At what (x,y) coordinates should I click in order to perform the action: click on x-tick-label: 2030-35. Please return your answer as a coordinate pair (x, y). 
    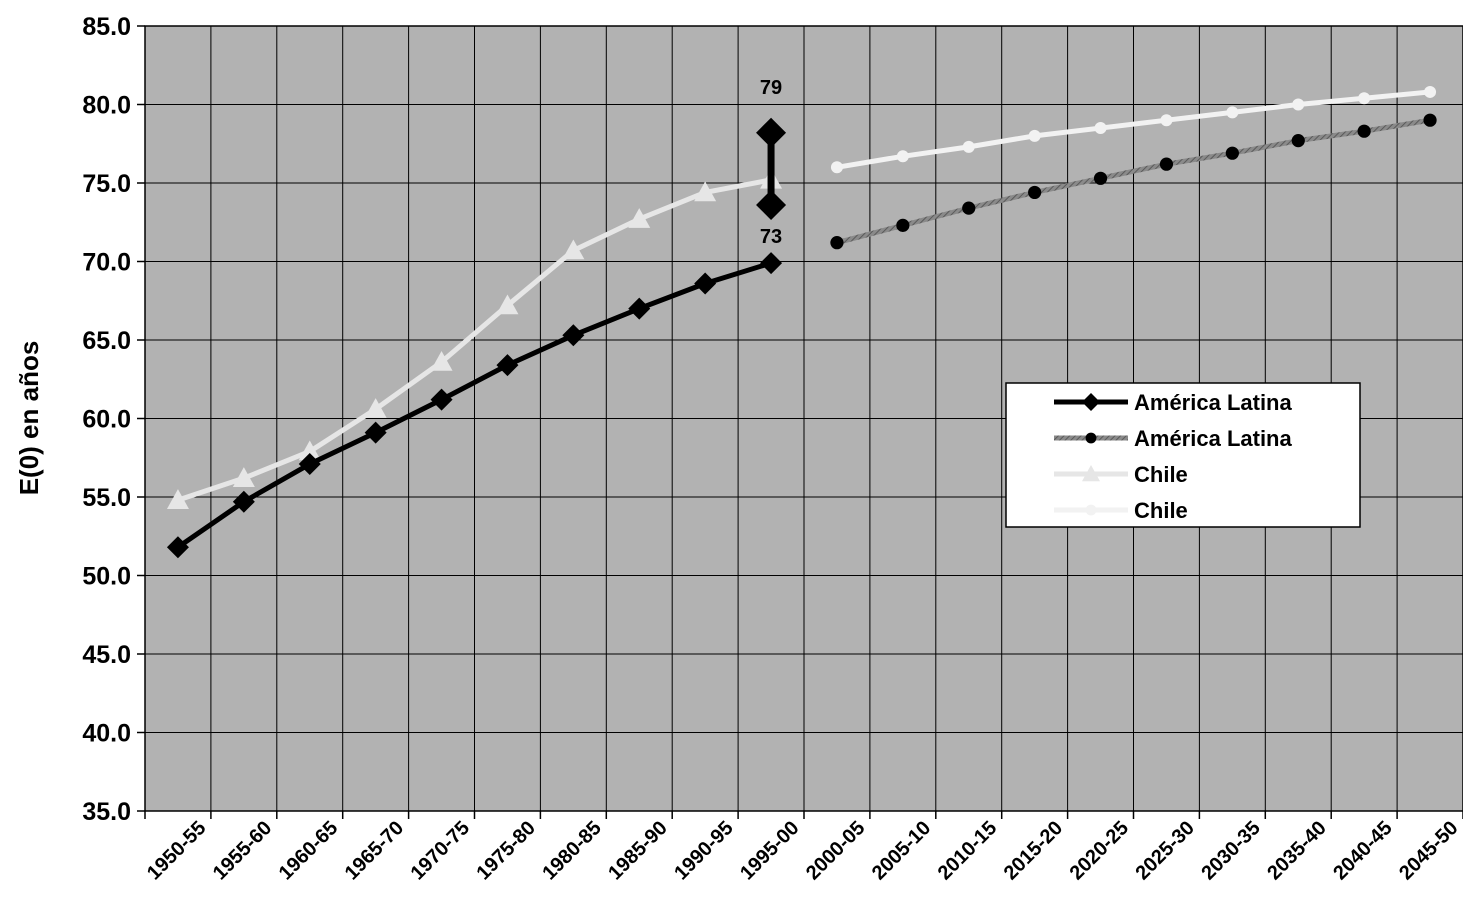
    Looking at the image, I should click on (1230, 850).